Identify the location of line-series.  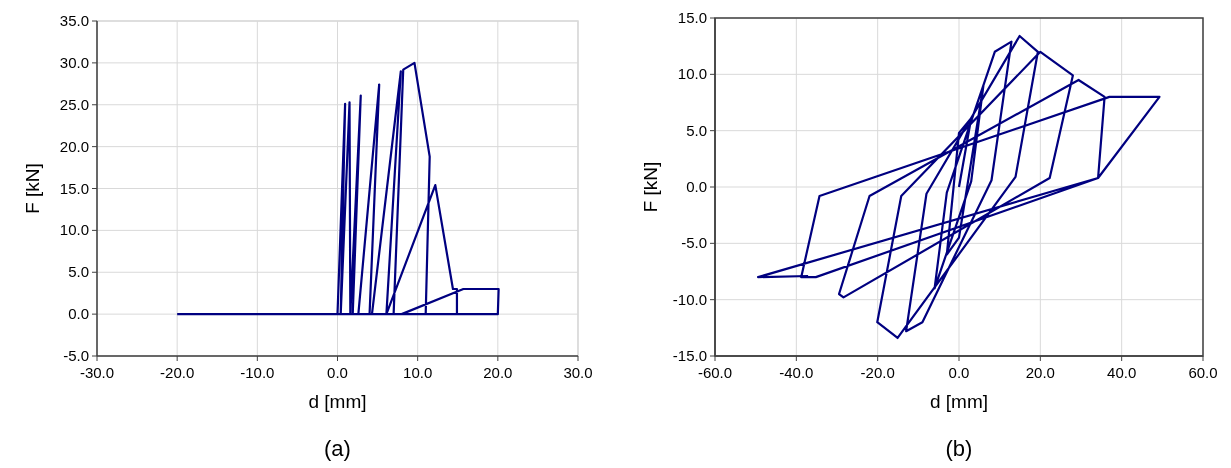
(338, 188).